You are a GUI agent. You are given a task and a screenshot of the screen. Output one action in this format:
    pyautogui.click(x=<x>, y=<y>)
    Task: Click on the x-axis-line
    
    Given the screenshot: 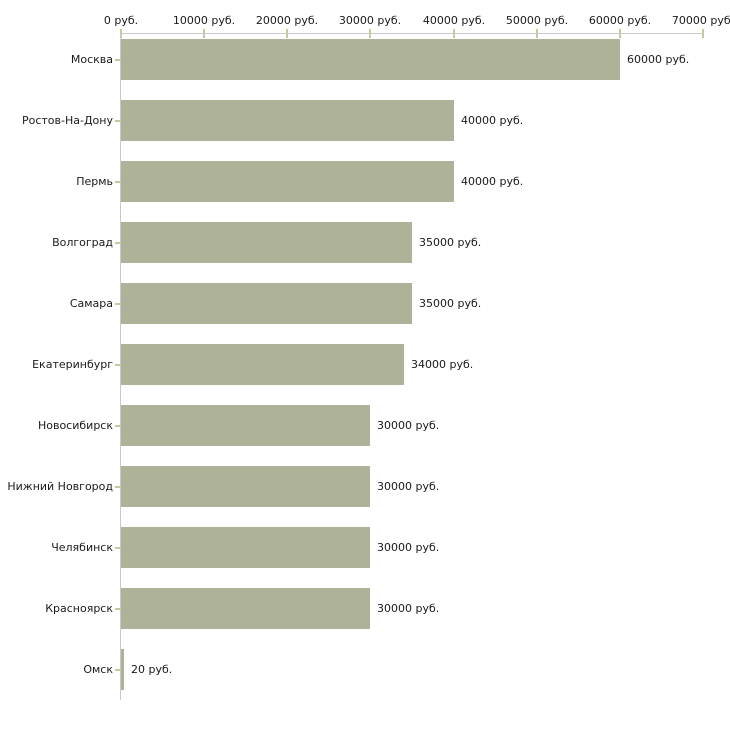 What is the action you would take?
    pyautogui.click(x=412, y=33)
    